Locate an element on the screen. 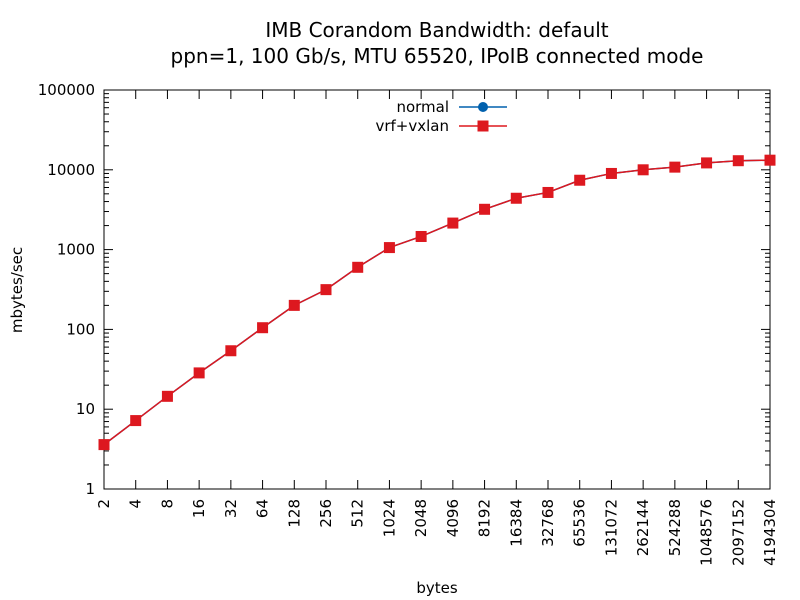 This screenshot has height=600, width=800. y-tick-label: 10000 is located at coordinates (71, 170).